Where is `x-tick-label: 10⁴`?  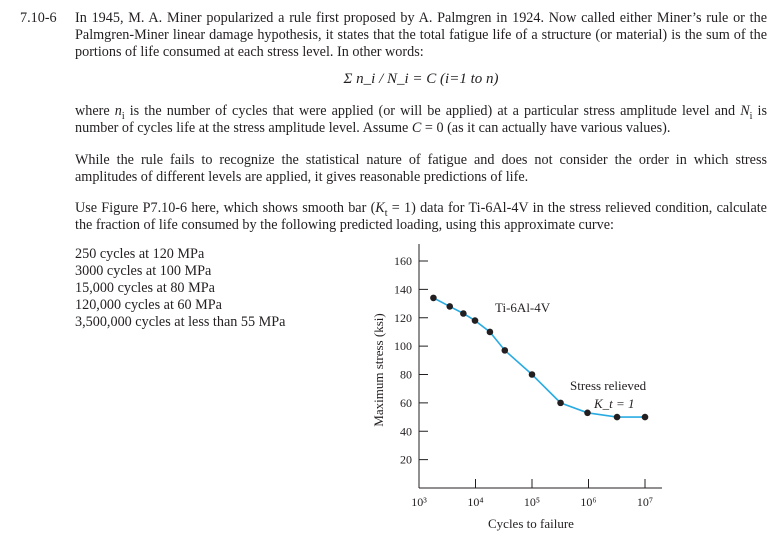 x-tick-label: 10⁴ is located at coordinates (475, 502).